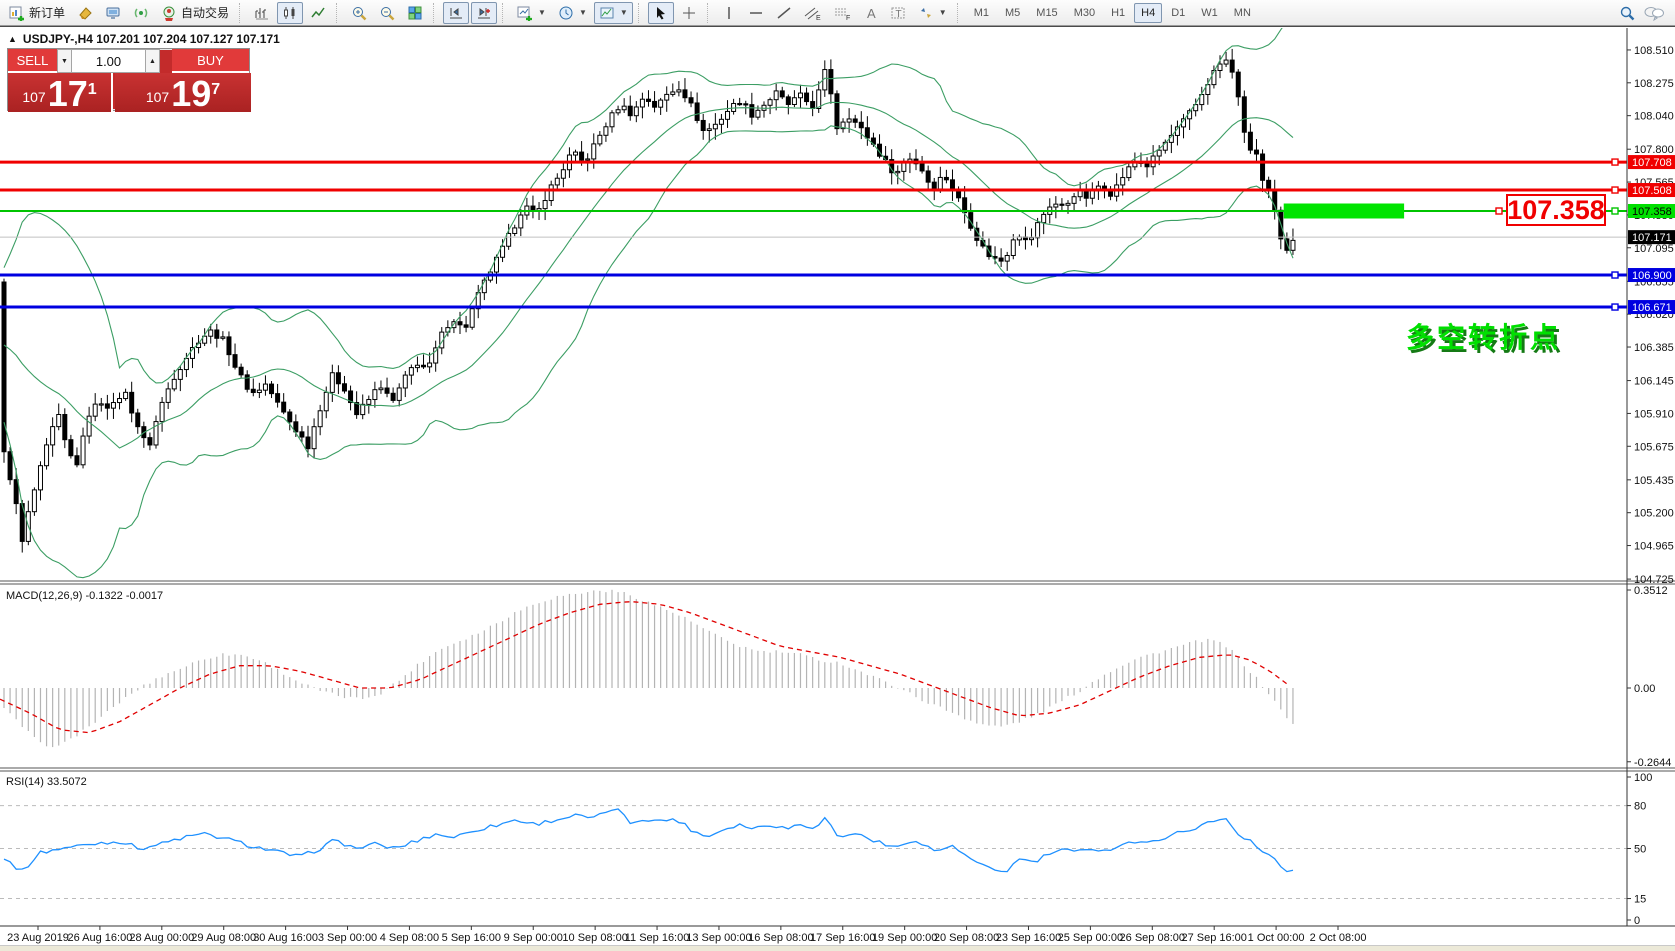  I want to click on time-axis-label: 4 Sep 08:00, so click(409, 938).